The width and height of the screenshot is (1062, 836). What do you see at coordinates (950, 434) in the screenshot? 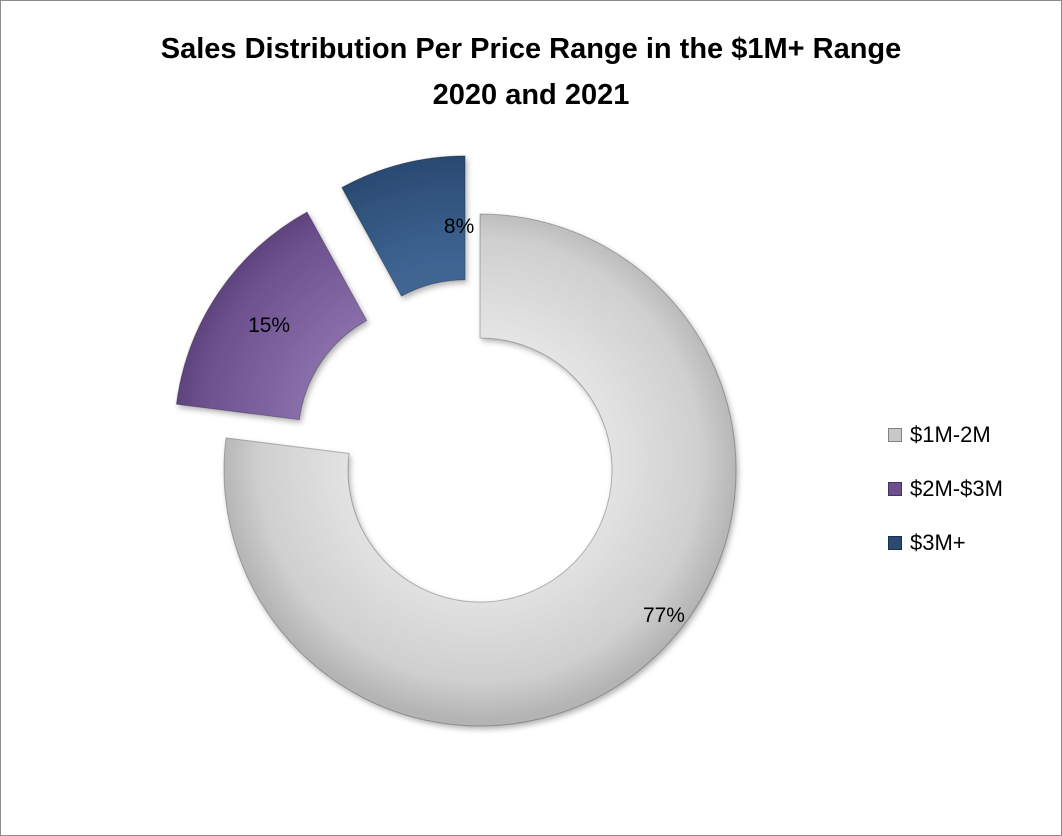
I see `legend-label: $1M-2M` at bounding box center [950, 434].